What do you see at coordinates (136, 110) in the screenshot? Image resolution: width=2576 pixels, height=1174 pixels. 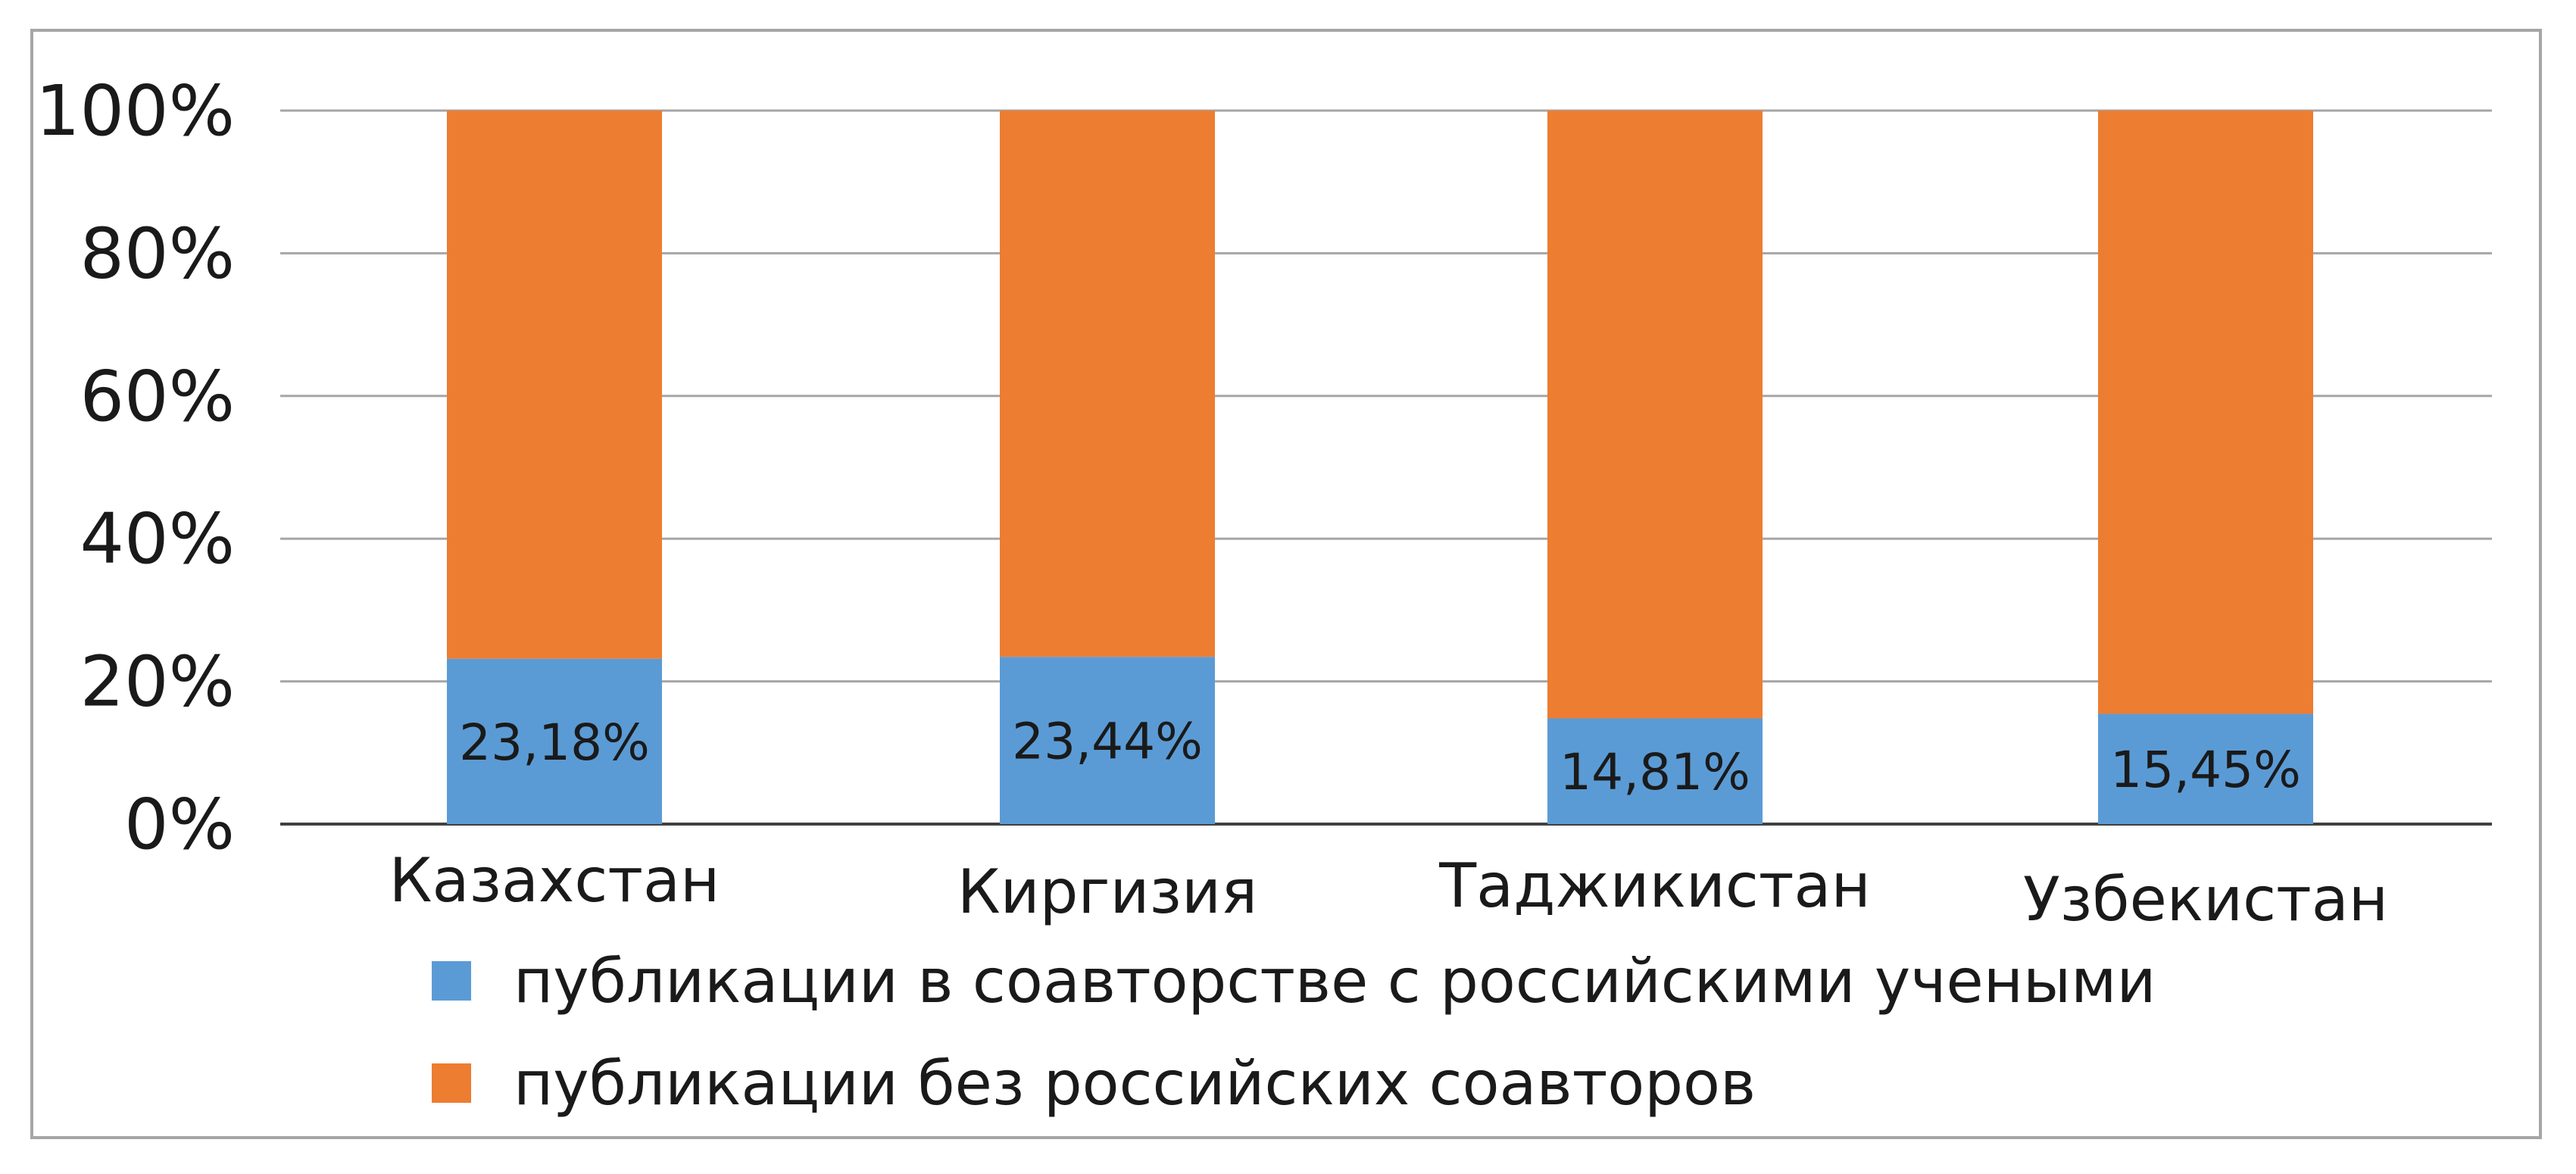 I see `y-tick-label: 100%` at bounding box center [136, 110].